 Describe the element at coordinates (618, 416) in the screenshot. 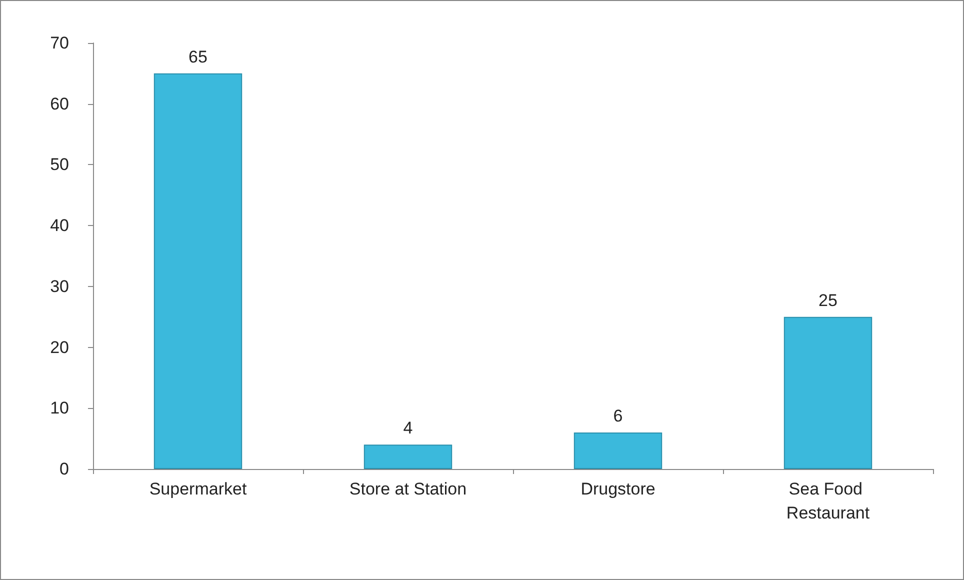

I see `data-label: 6` at that location.